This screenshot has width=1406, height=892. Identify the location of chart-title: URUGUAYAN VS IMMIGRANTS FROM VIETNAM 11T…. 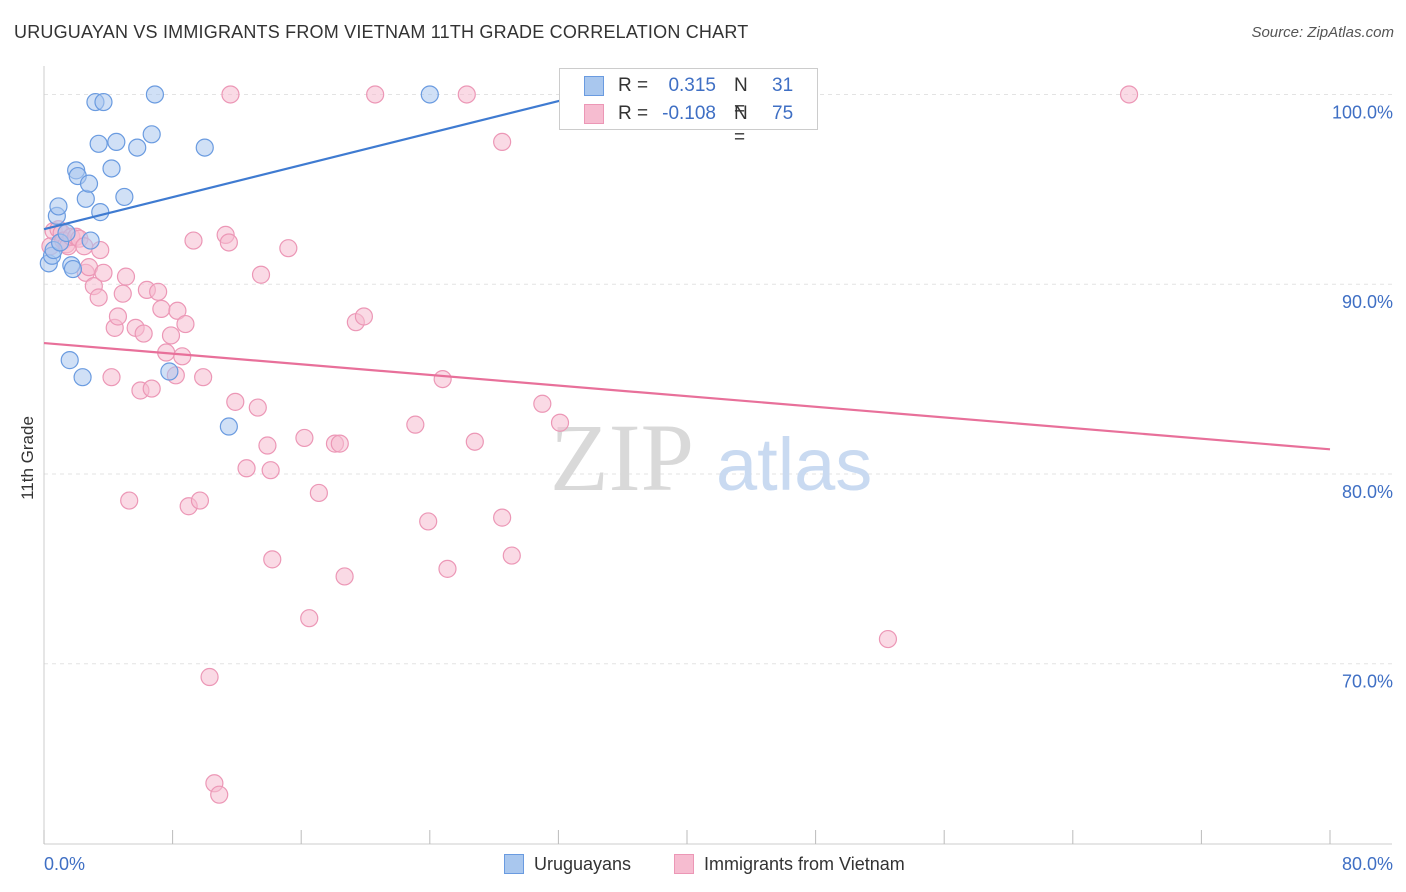
(381, 32).